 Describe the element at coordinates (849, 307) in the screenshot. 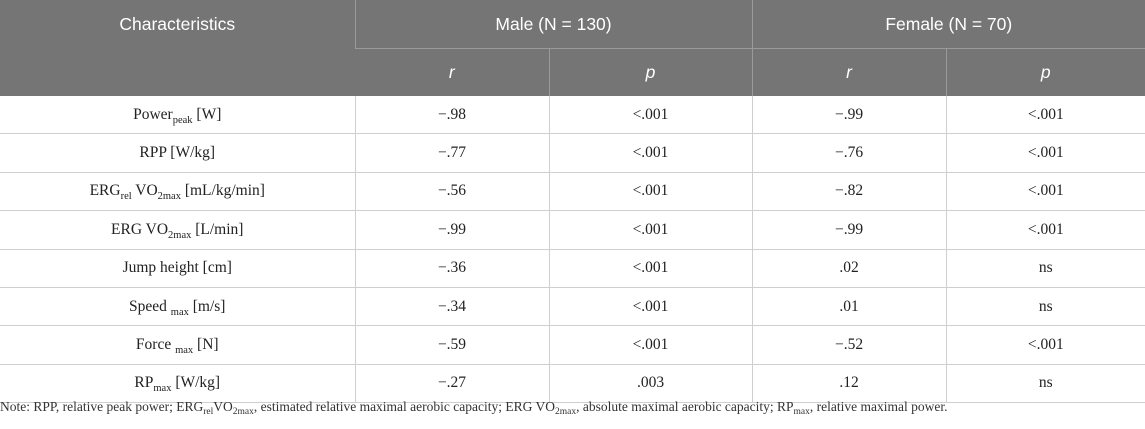

I see `female-r-cell: .01` at that location.